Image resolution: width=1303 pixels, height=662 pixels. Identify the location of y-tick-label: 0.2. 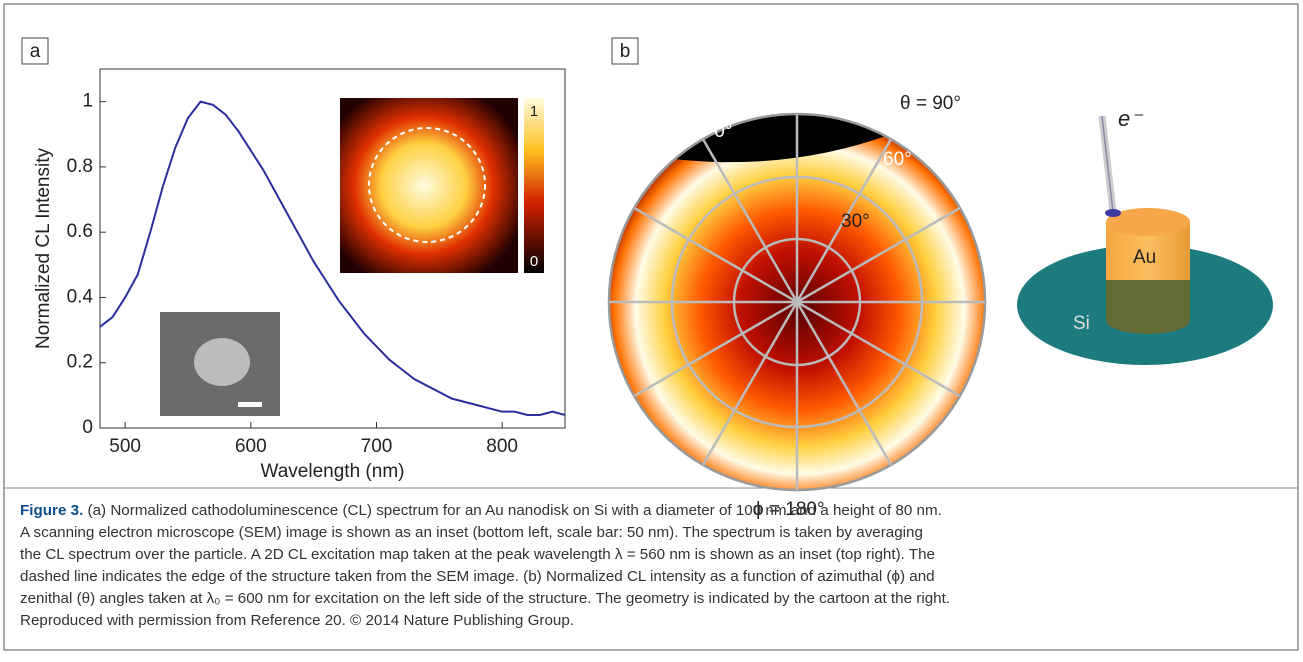
(80, 362).